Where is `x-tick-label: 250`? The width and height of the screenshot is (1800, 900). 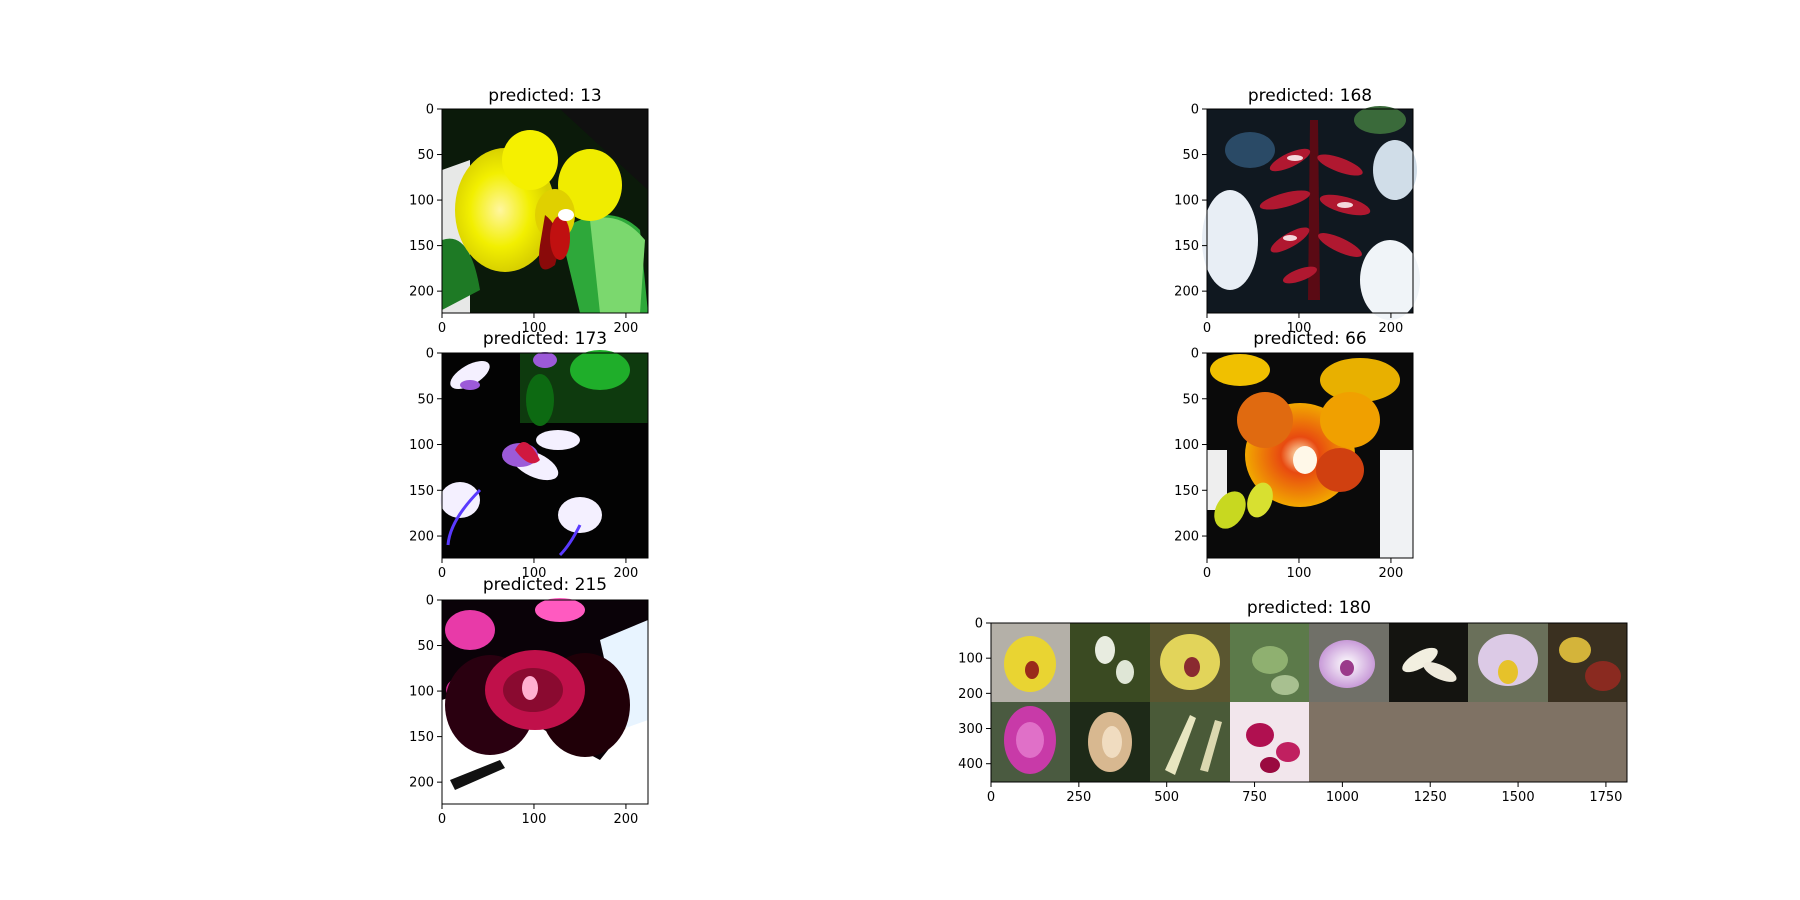
x-tick-label: 250 is located at coordinates (1078, 797).